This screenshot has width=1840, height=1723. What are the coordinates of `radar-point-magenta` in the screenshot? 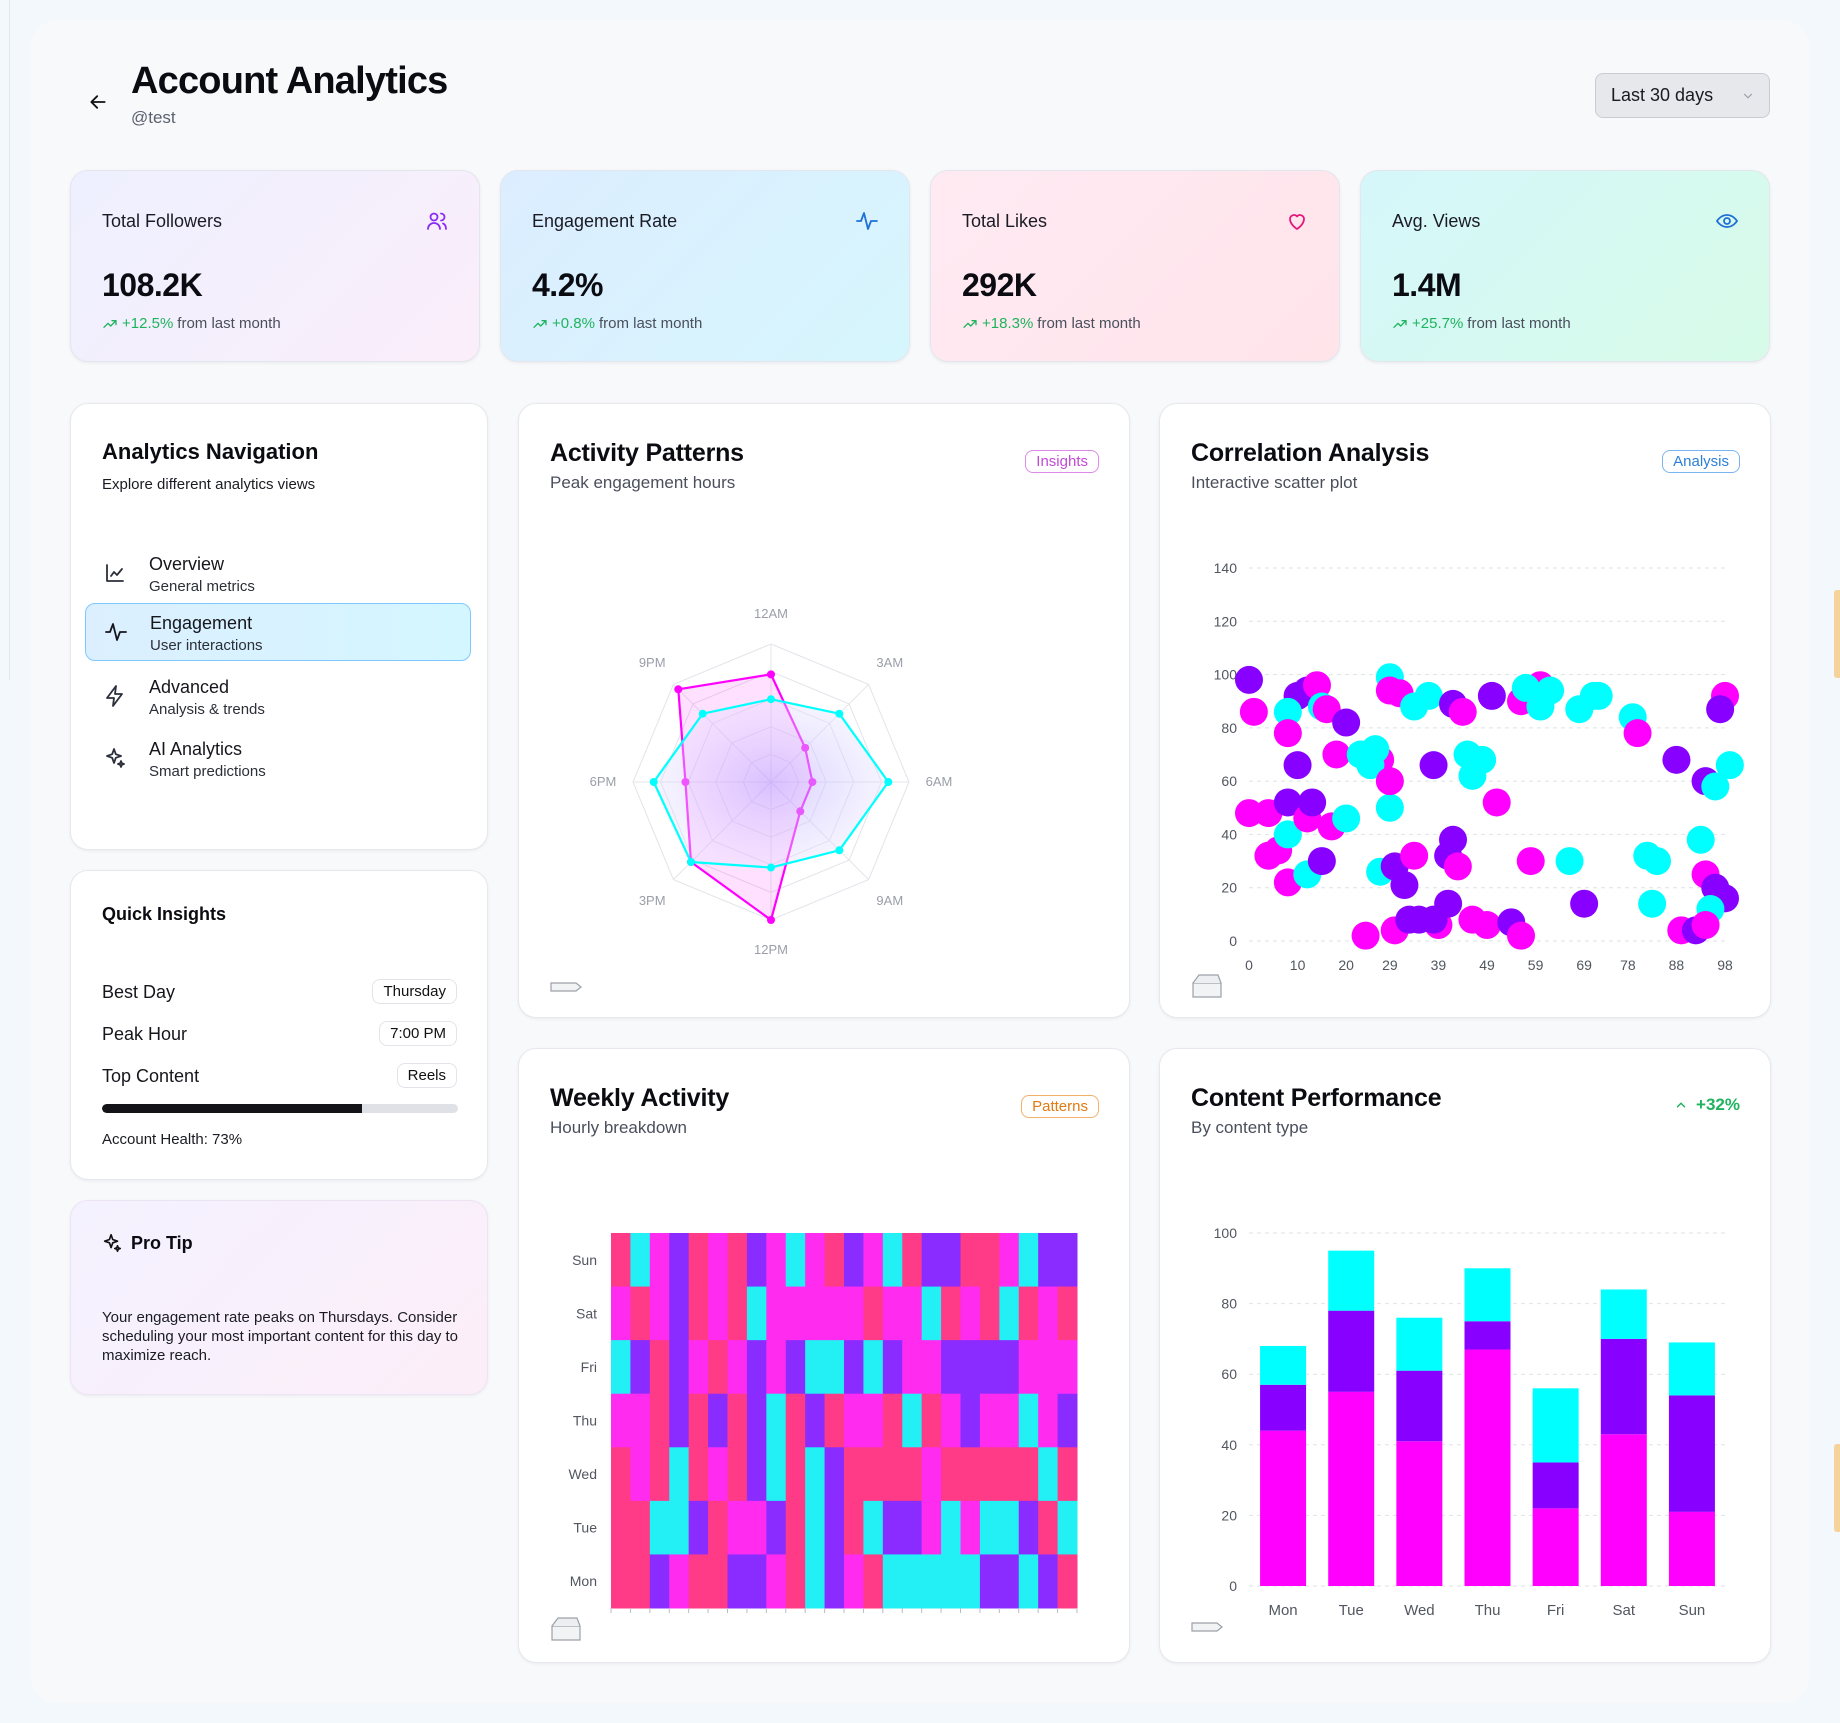 It's located at (678, 689).